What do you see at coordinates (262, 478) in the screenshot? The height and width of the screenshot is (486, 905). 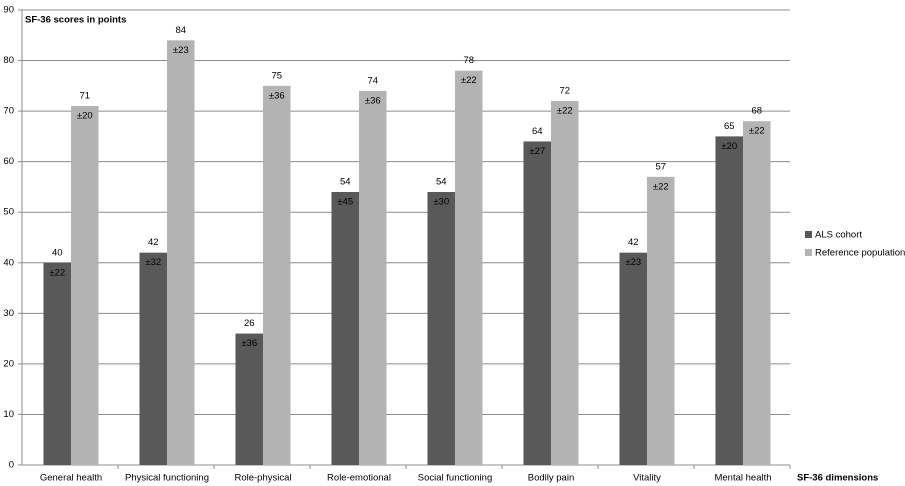 I see `x-tick-label: Role-physical` at bounding box center [262, 478].